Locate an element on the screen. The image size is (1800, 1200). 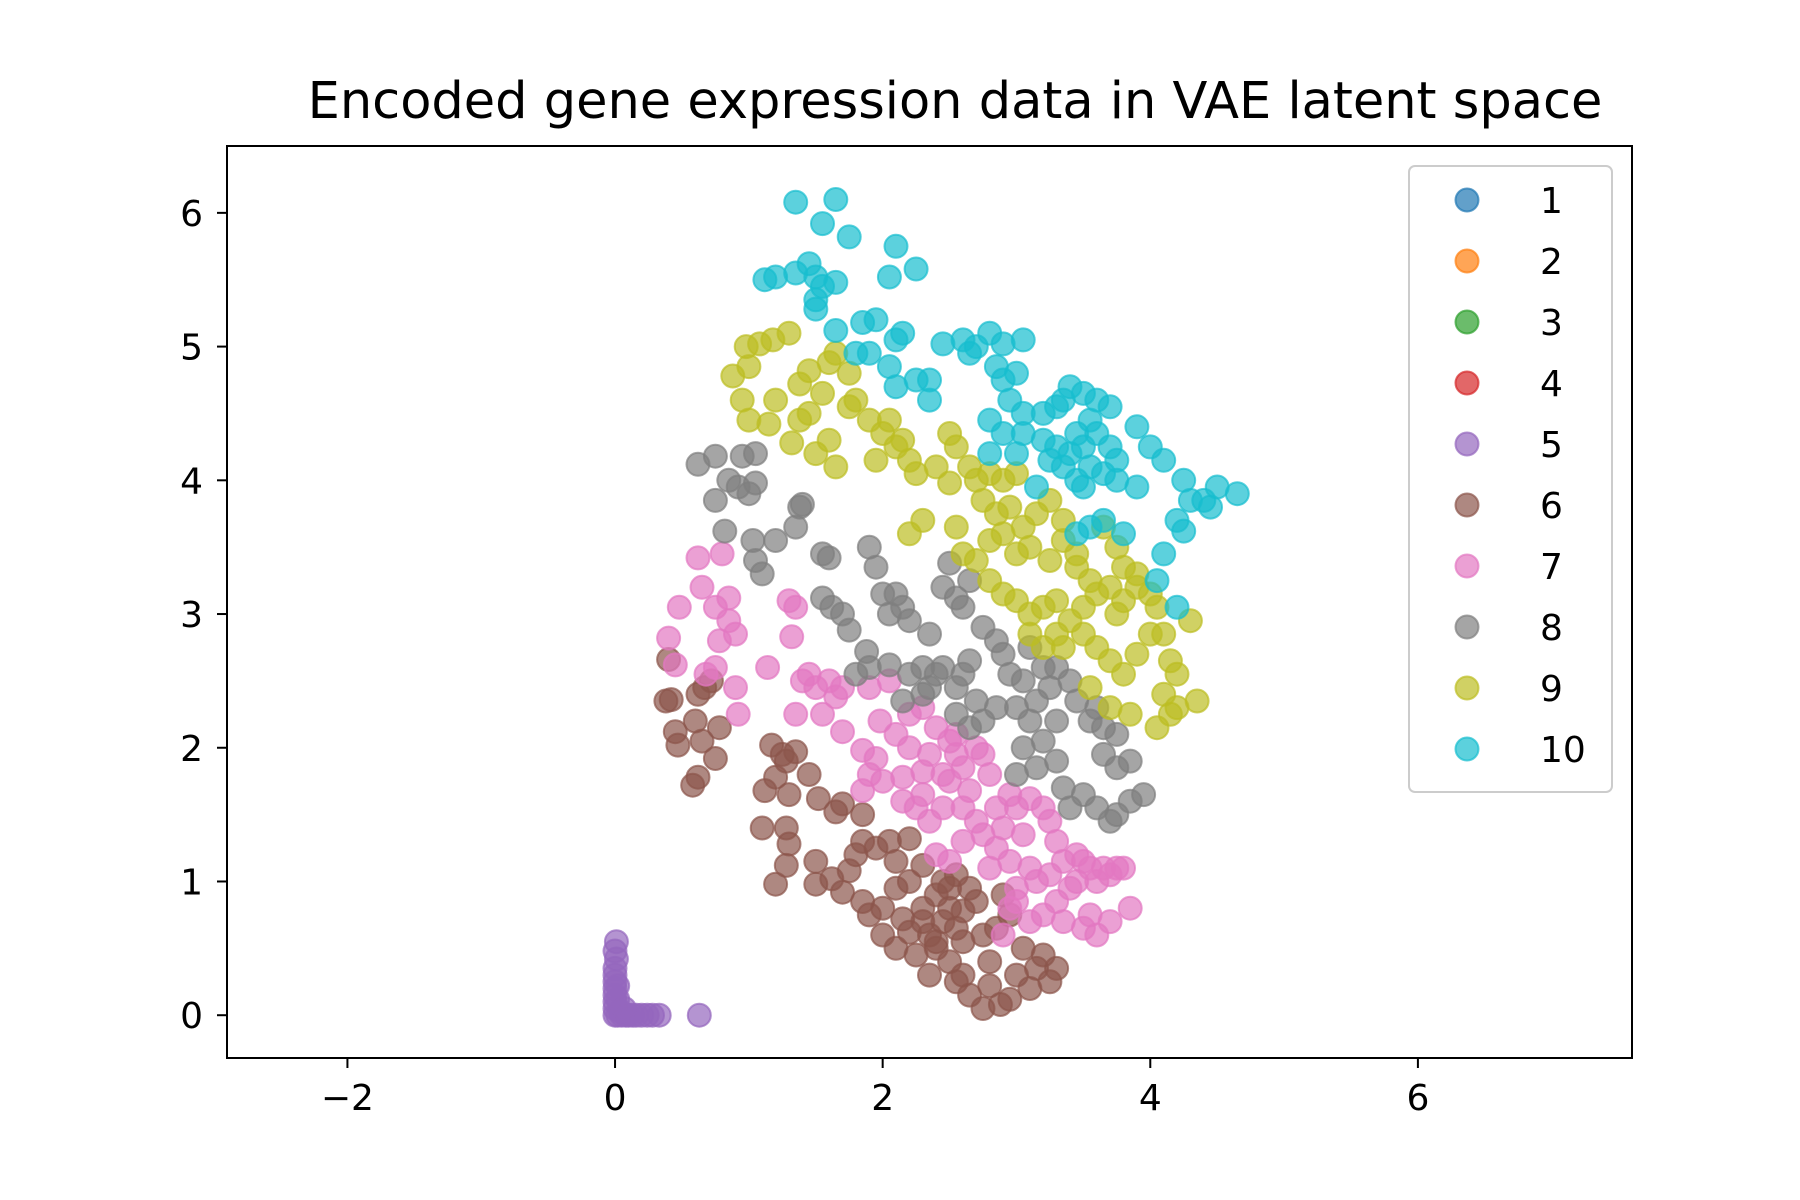
legend-label-6: 6 is located at coordinates (1551, 506).